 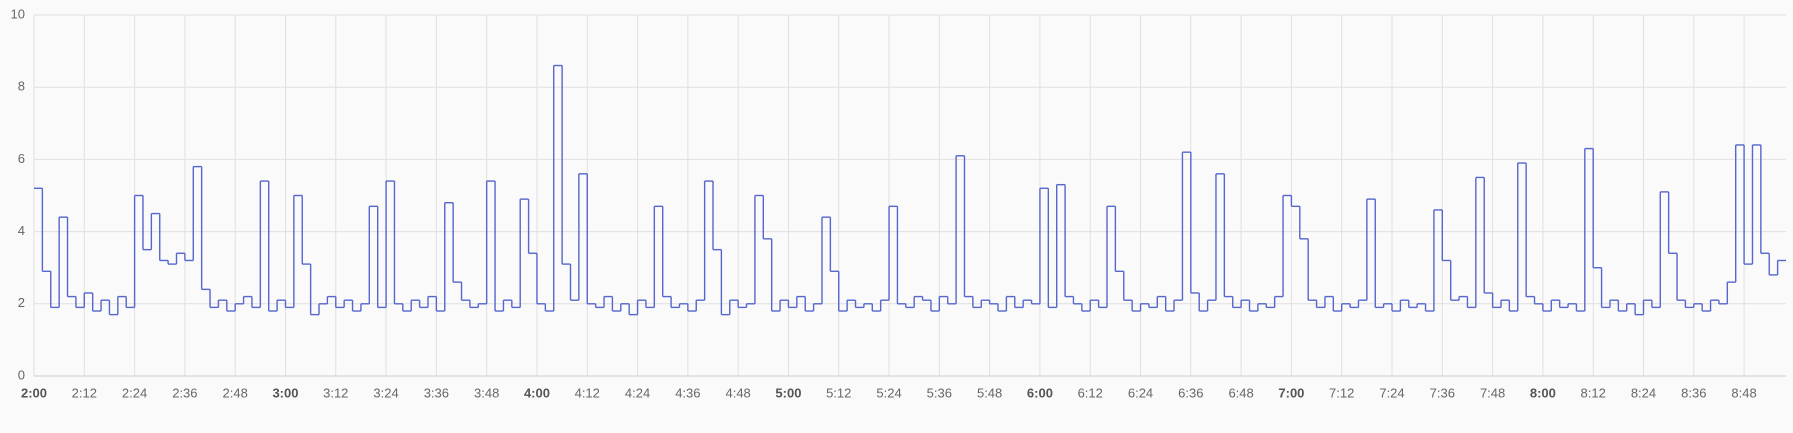 What do you see at coordinates (21, 86) in the screenshot?
I see `y-tick-label: 8` at bounding box center [21, 86].